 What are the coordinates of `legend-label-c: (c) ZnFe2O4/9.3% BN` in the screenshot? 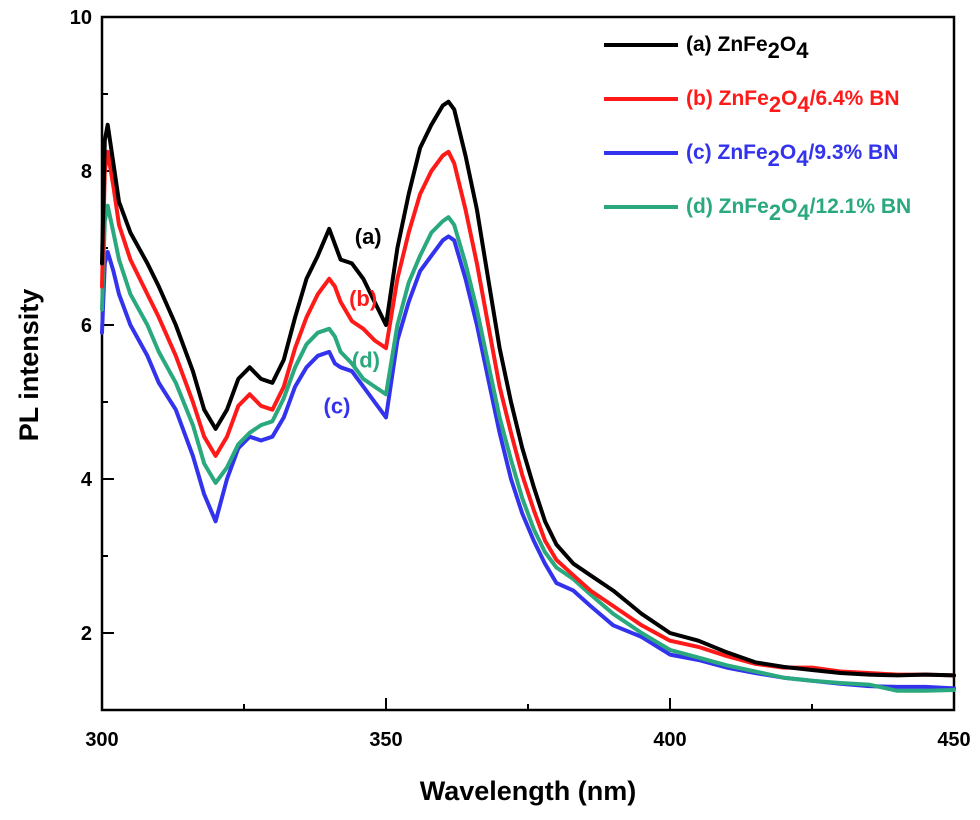 It's located at (792, 156).